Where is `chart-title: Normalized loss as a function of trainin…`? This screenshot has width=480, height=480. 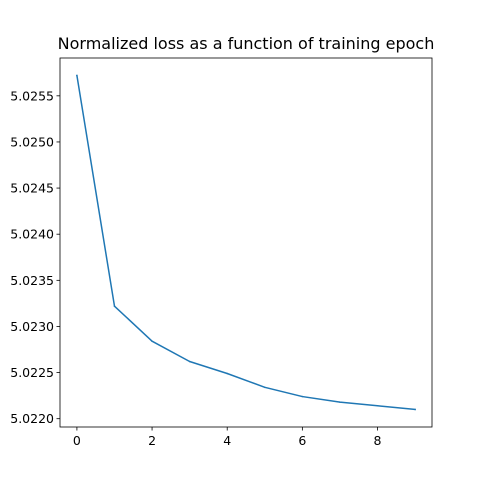 chart-title: Normalized loss as a function of trainin… is located at coordinates (246, 43).